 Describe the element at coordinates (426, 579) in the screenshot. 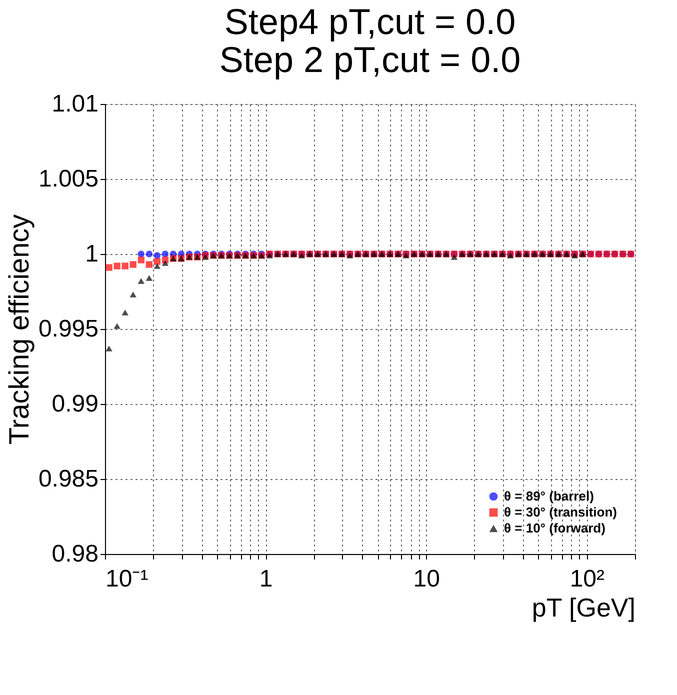

I see `x-tick-label: 10` at that location.